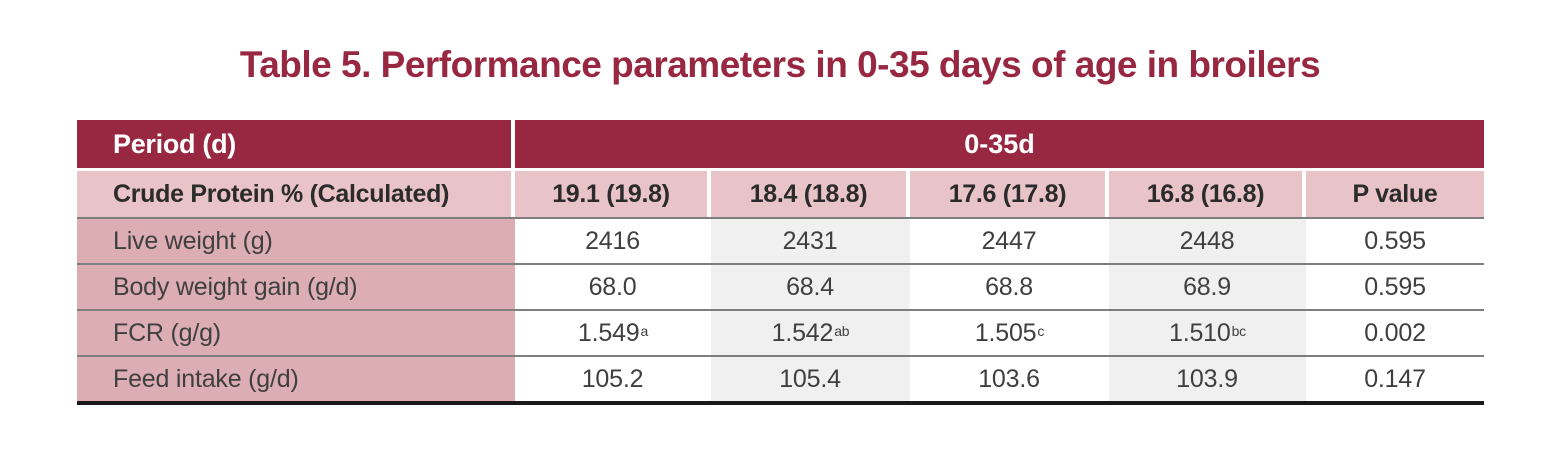  I want to click on period-header-cell: Period (d), so click(296, 144).